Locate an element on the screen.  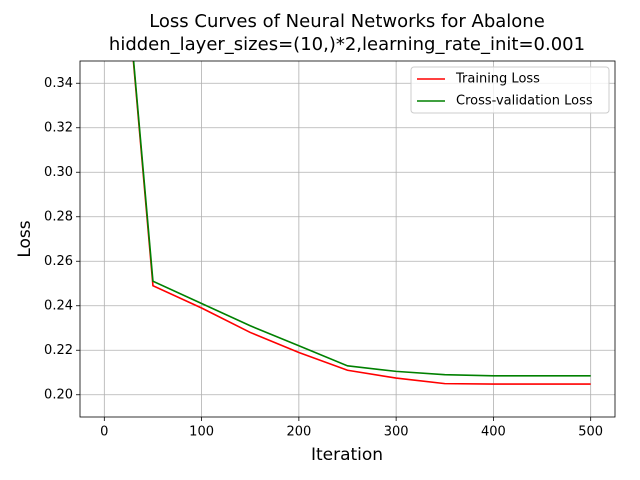
y-tick-label: 0.22 is located at coordinates (58, 350).